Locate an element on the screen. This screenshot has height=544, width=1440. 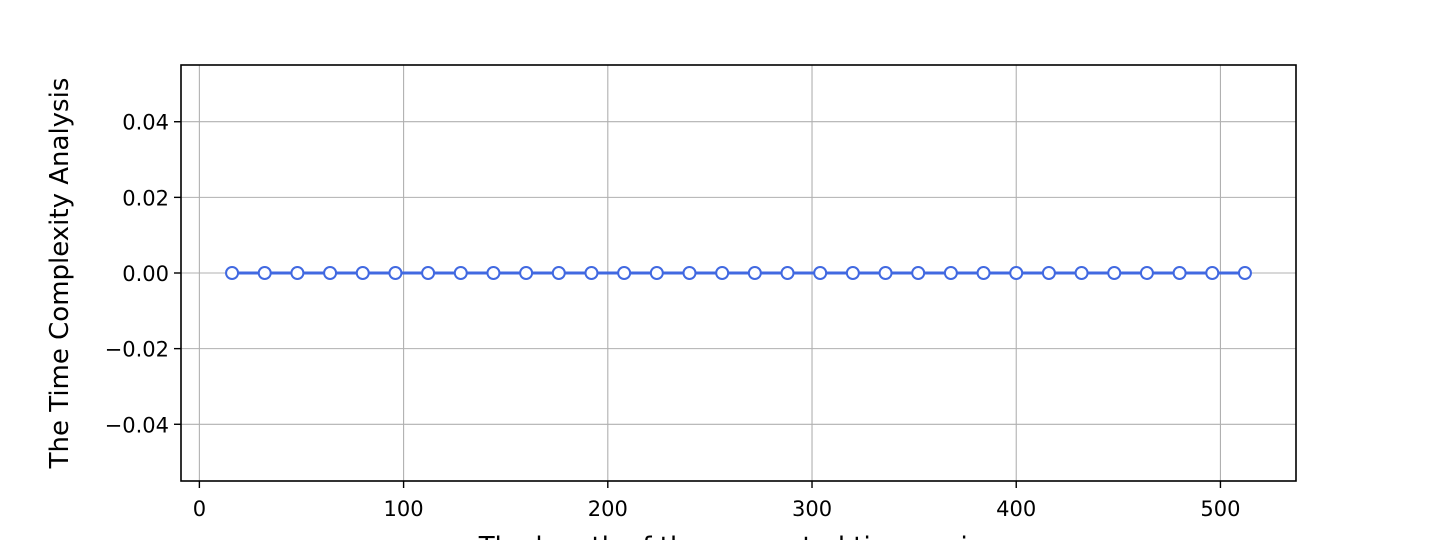
x-axis-label: The length of the generated time series is located at coordinates (738, 536).